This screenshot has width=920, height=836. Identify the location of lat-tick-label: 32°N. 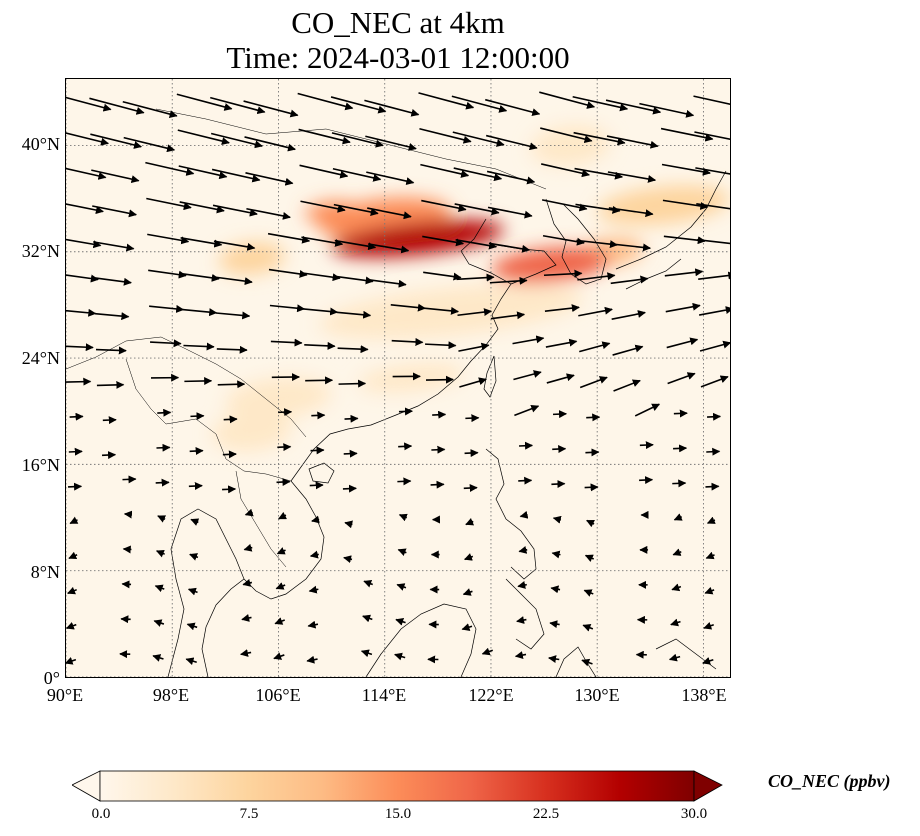
(40, 251).